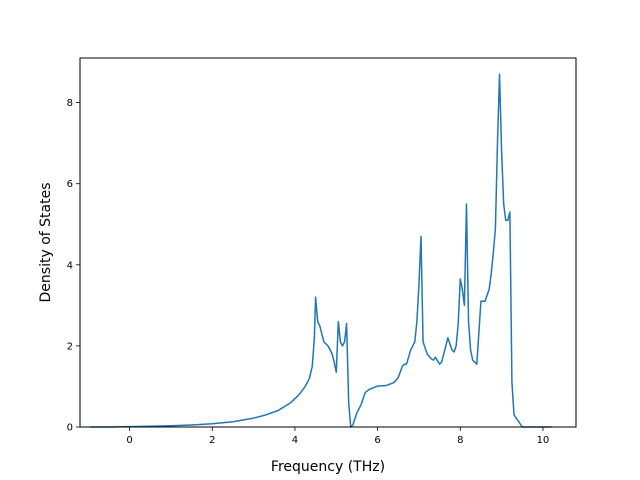 This screenshot has height=480, width=640. I want to click on x-tick-label: 6, so click(377, 440).